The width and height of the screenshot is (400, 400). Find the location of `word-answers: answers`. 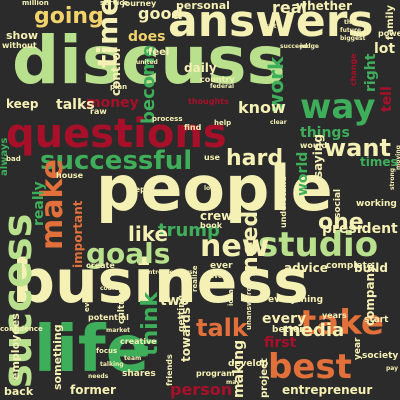

word-answers: answers is located at coordinates (271, 23).